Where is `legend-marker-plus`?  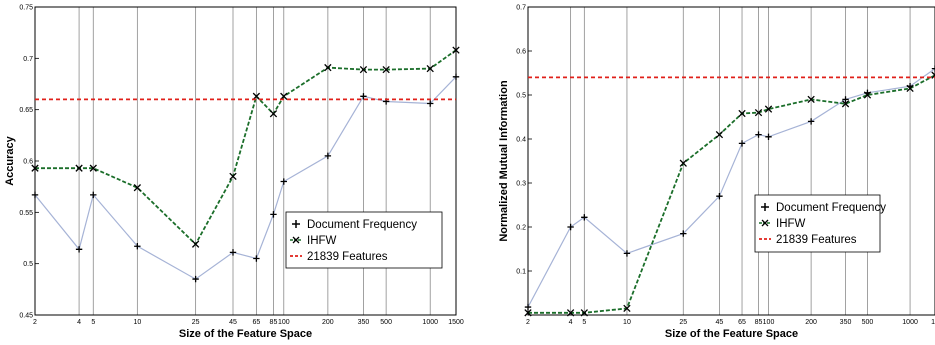
legend-marker-plus is located at coordinates (296, 224).